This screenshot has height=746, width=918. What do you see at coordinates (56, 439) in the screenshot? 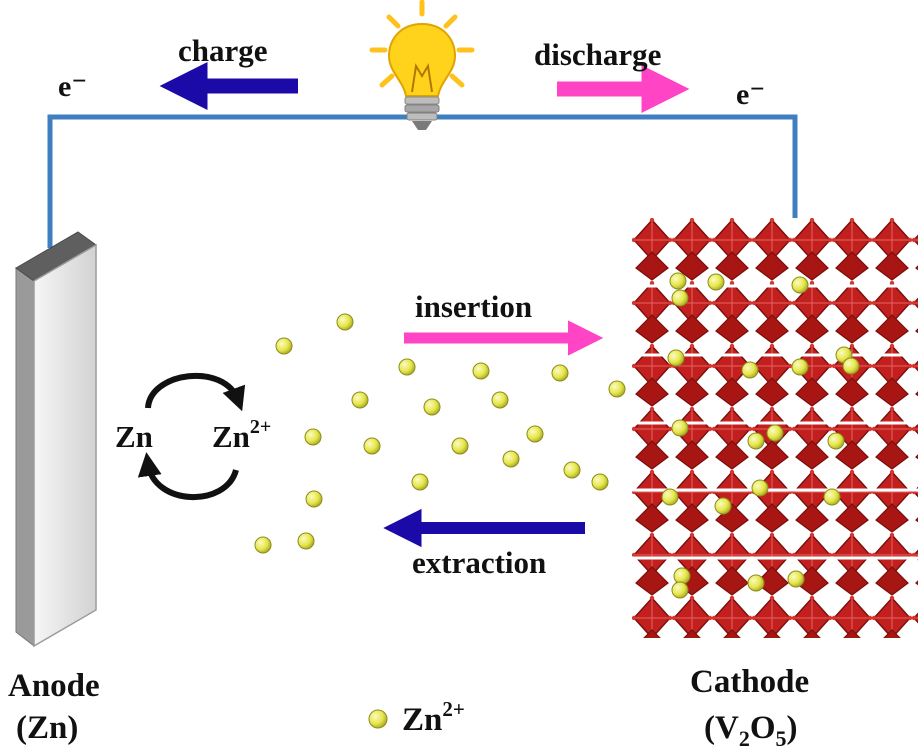
I see `anode-electrode` at bounding box center [56, 439].